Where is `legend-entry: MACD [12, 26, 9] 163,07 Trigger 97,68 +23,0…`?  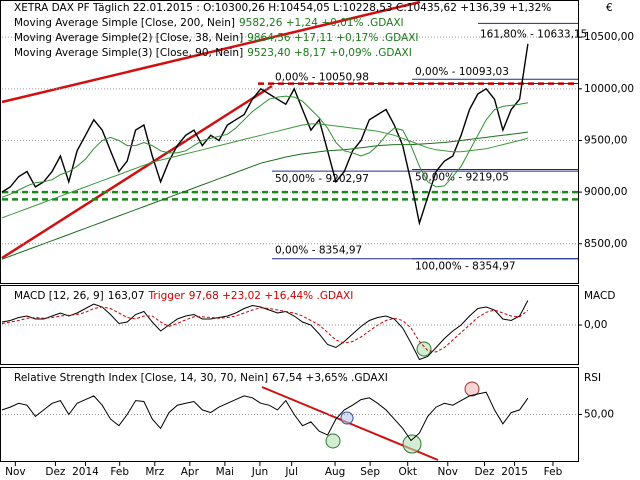
legend-entry: MACD [12, 26, 9] 163,07 Trigger 97,68 +23,0… is located at coordinates (183, 296).